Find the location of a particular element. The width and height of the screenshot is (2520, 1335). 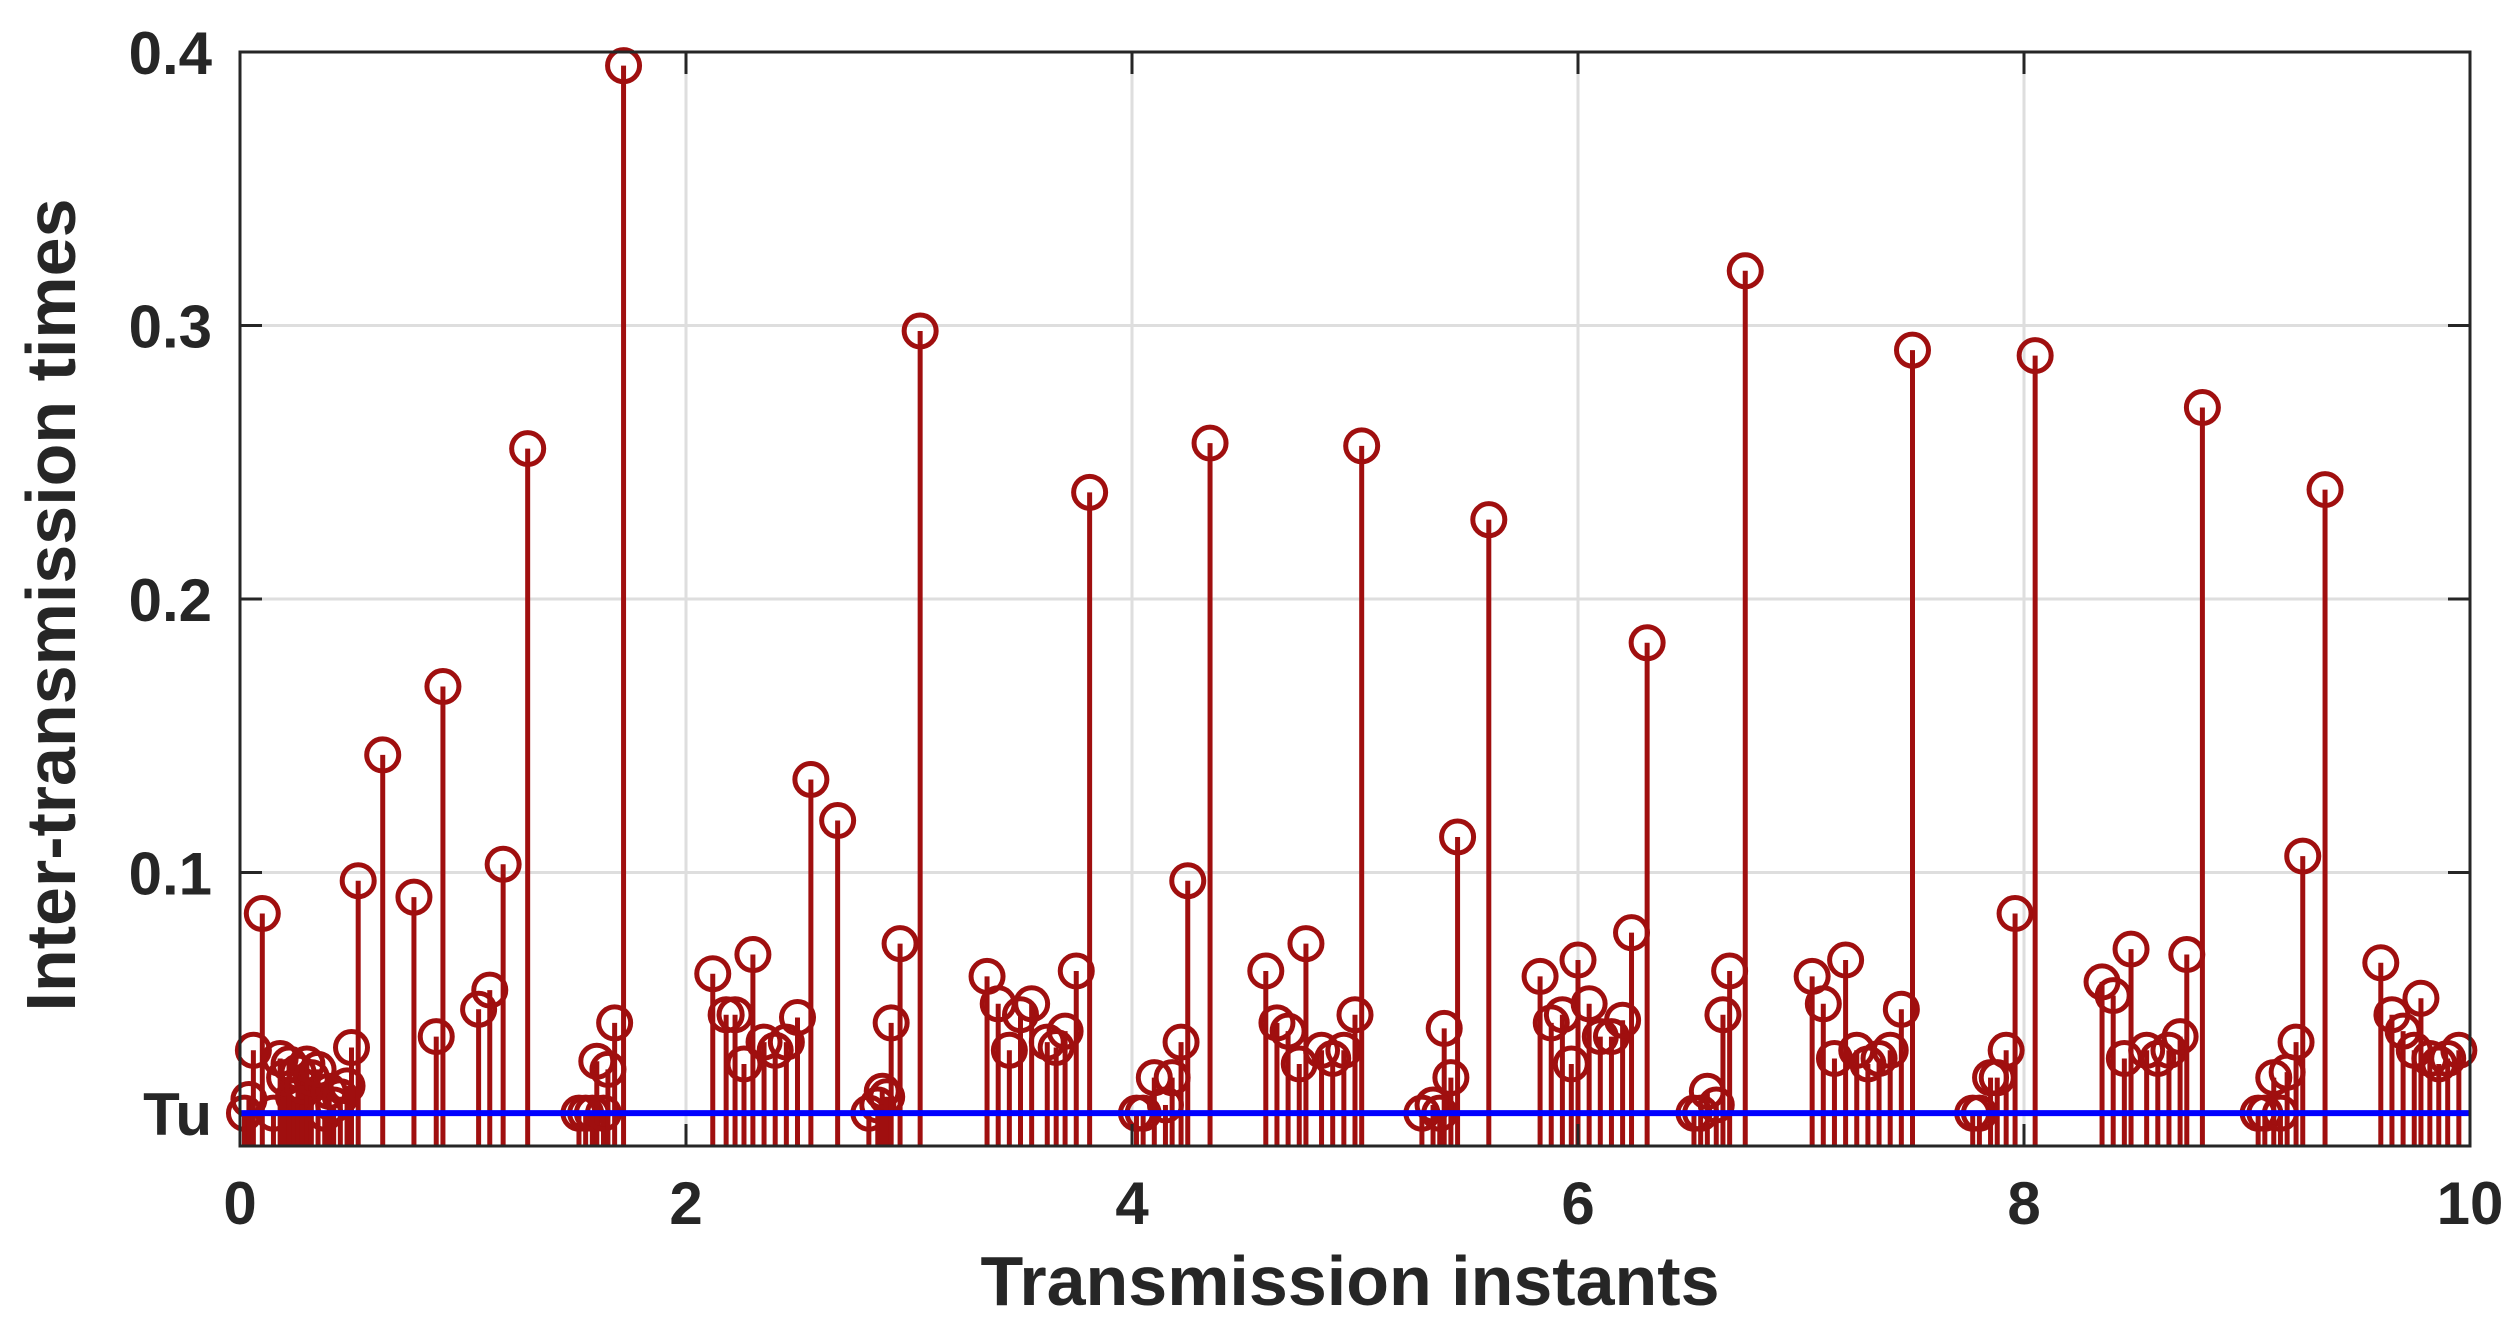

x-tick-label: 6 is located at coordinates (1577, 1203).